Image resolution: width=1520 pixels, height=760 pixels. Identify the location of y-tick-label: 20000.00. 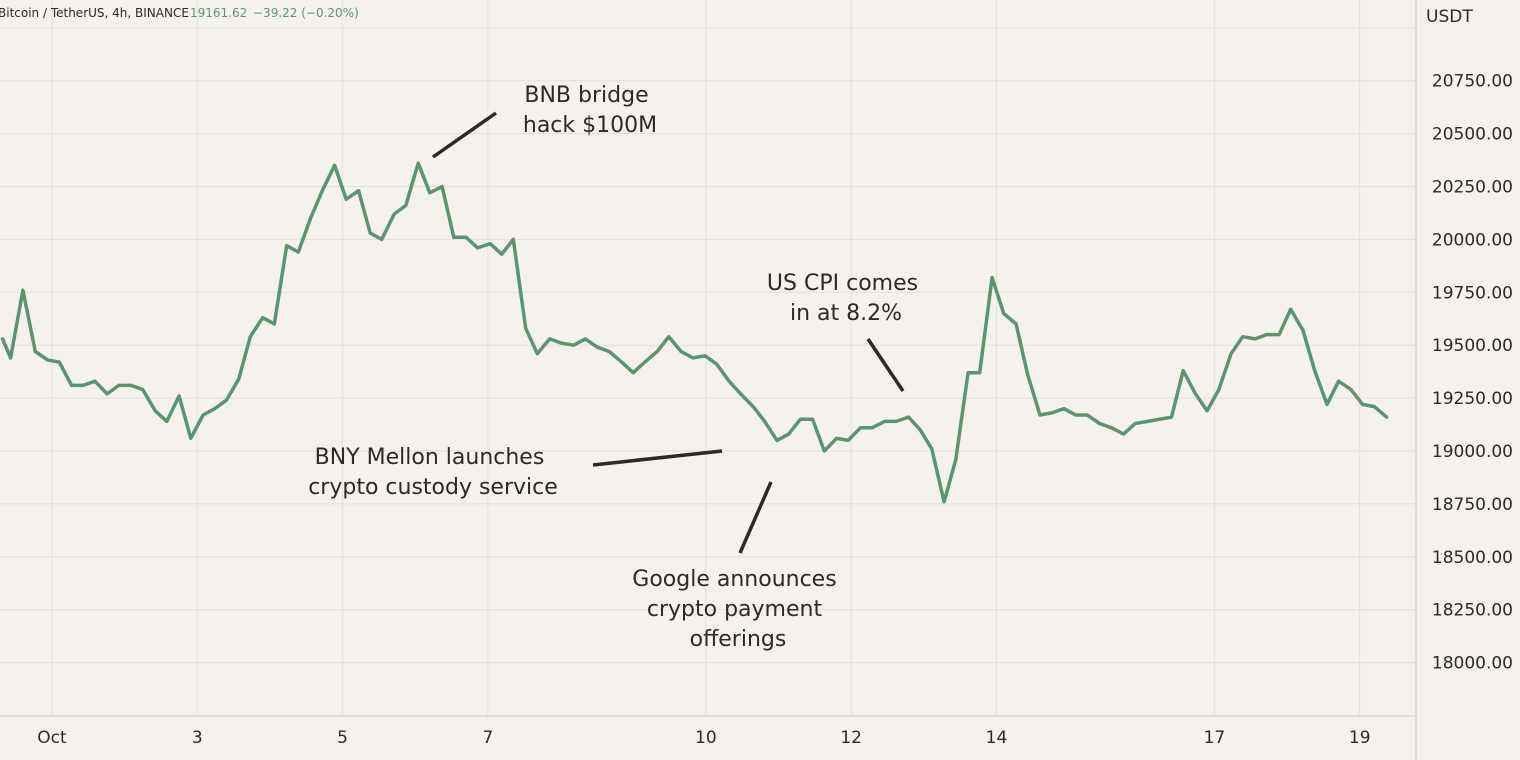
(1472, 240).